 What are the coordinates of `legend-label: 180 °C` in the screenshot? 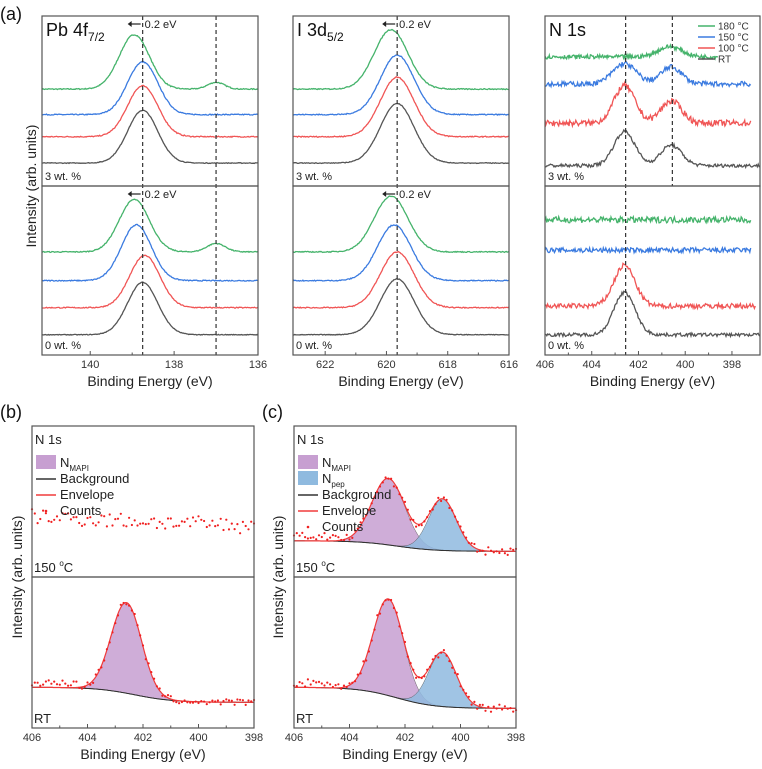 It's located at (733, 27).